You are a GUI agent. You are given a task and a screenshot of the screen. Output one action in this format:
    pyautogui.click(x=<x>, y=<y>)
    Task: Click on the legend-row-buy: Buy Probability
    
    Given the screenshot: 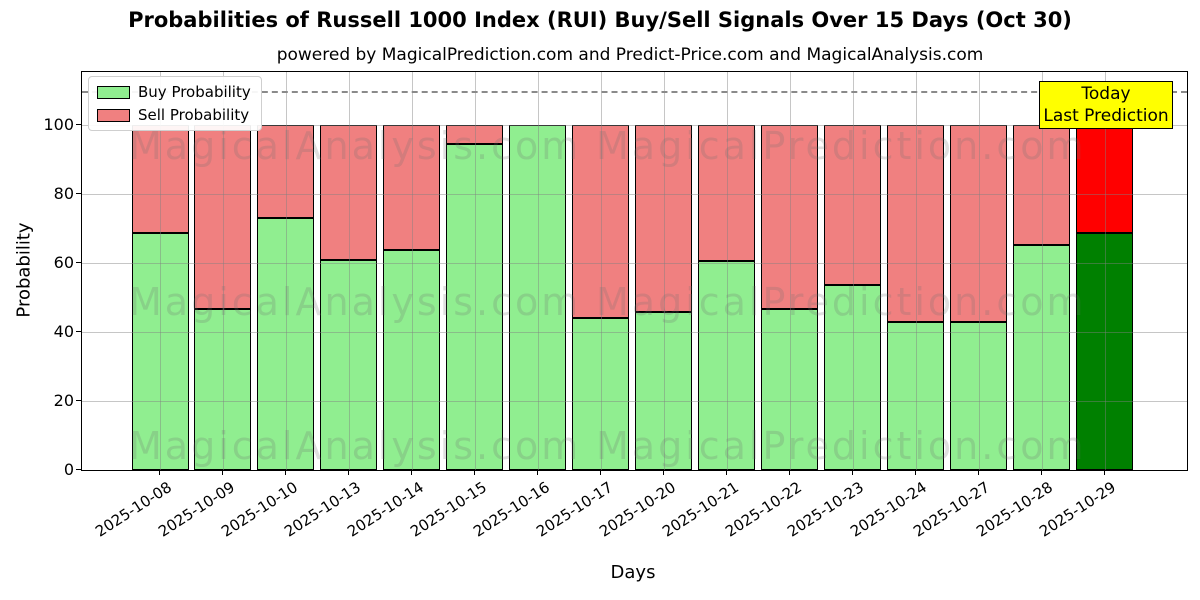 What is the action you would take?
    pyautogui.click(x=174, y=92)
    